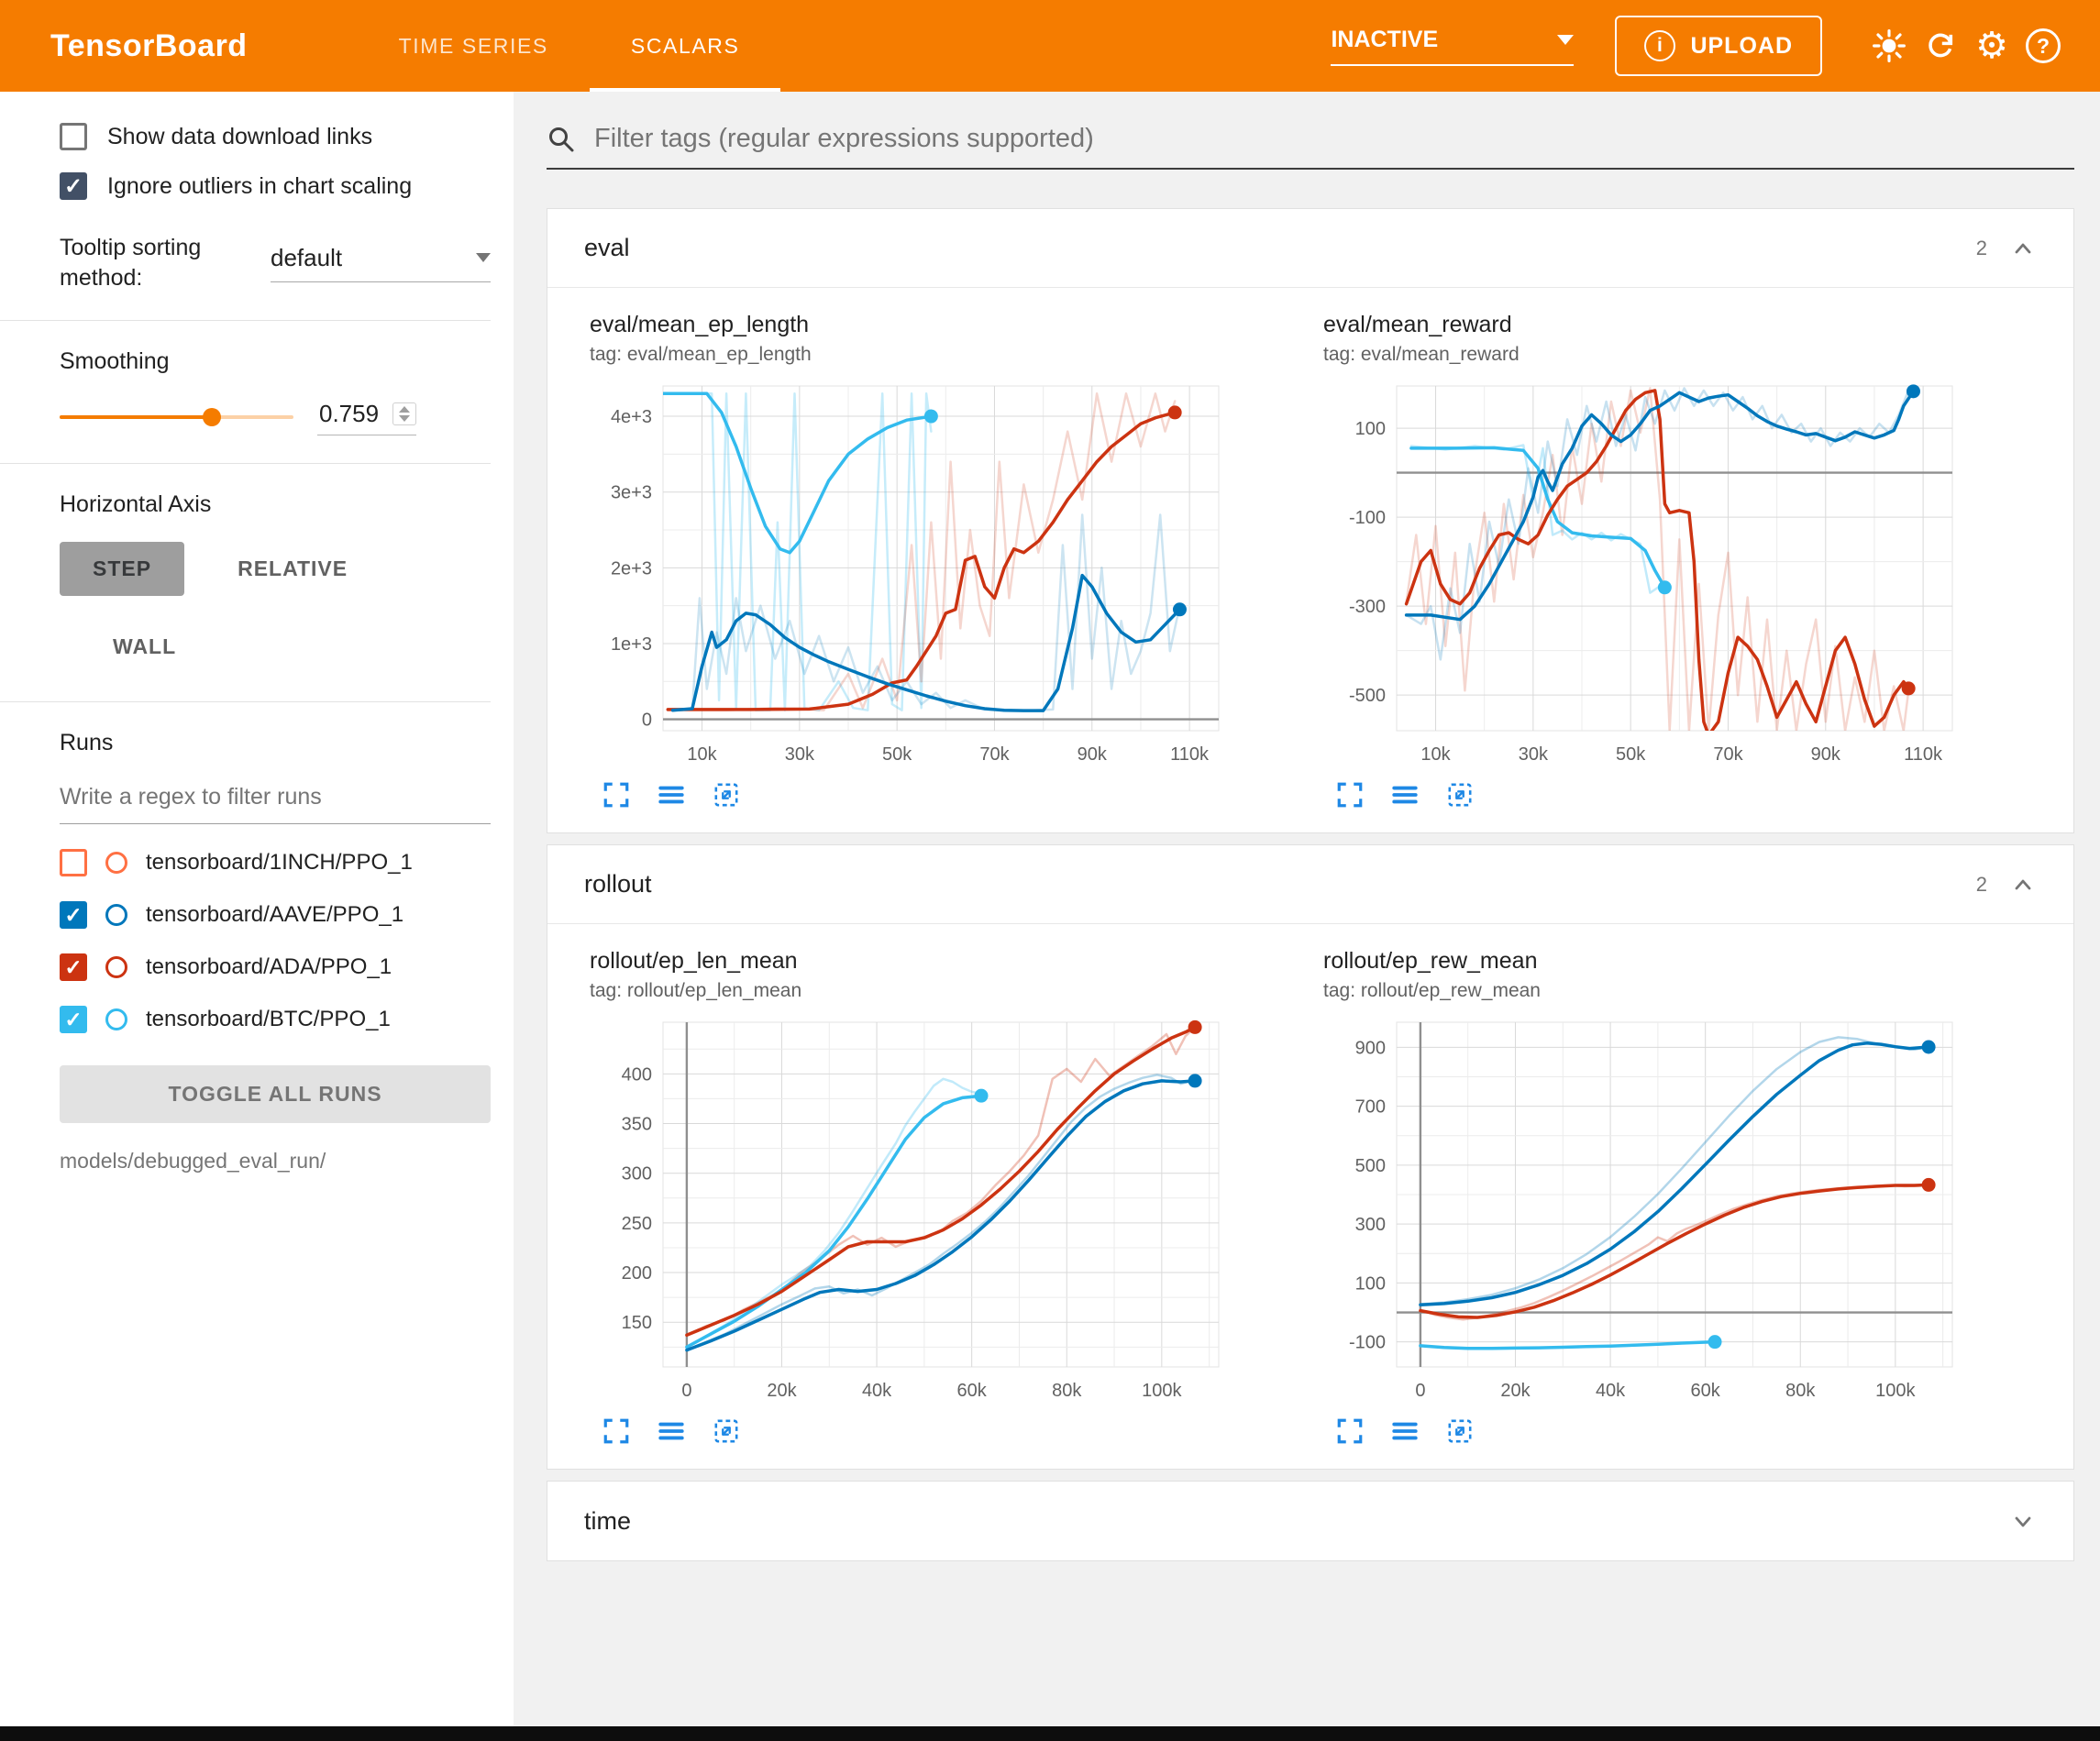 The height and width of the screenshot is (1741, 2100). I want to click on chart-tag: tag: eval/mean_reward, so click(1421, 355).